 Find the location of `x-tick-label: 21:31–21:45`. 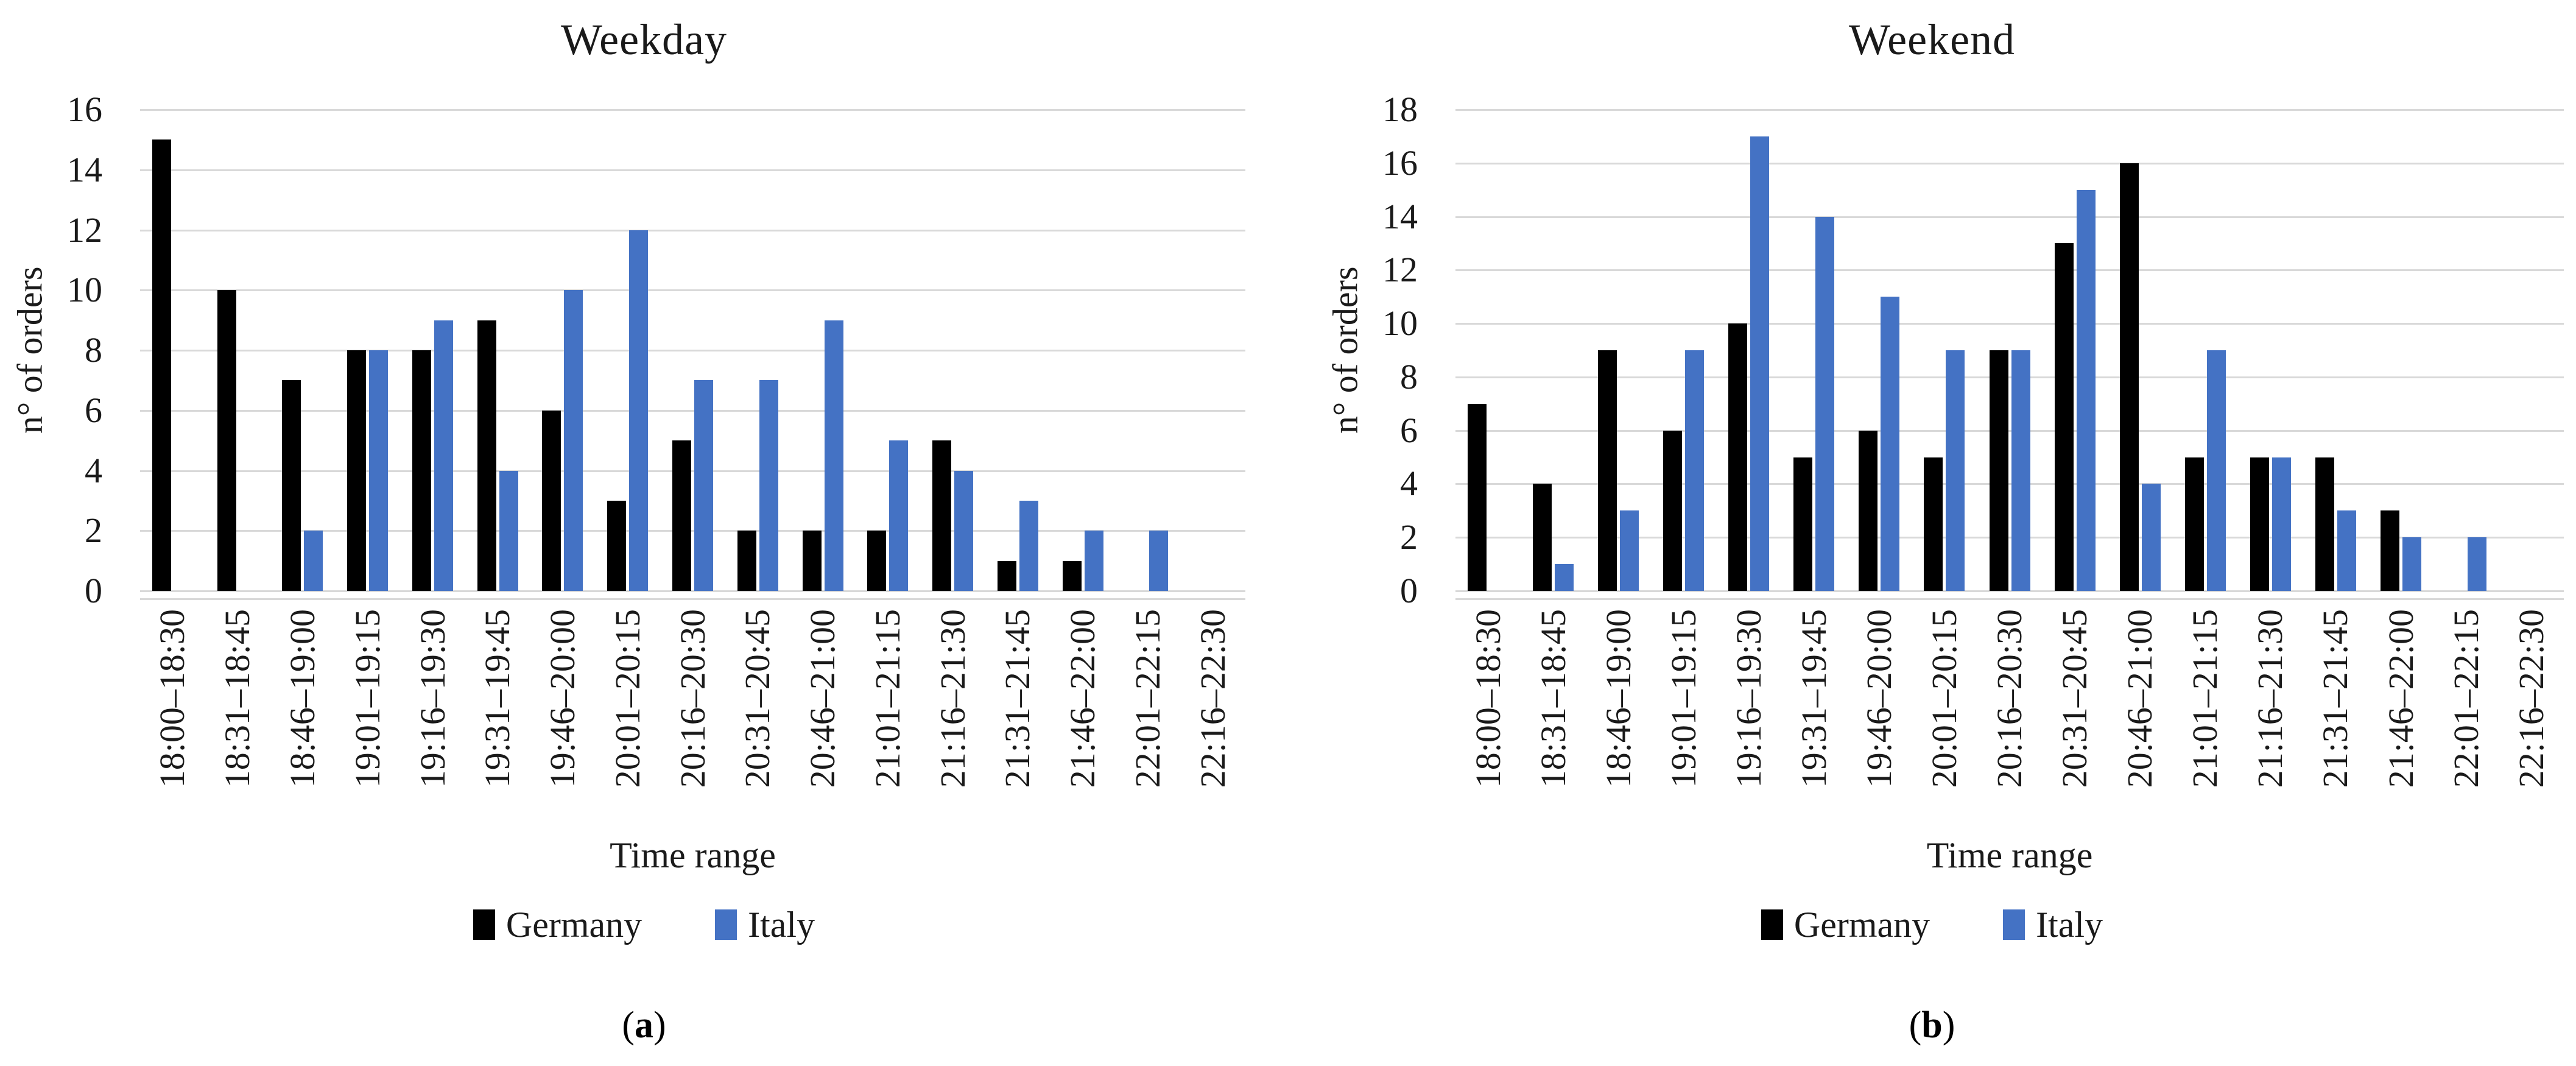

x-tick-label: 21:31–21:45 is located at coordinates (1018, 698).